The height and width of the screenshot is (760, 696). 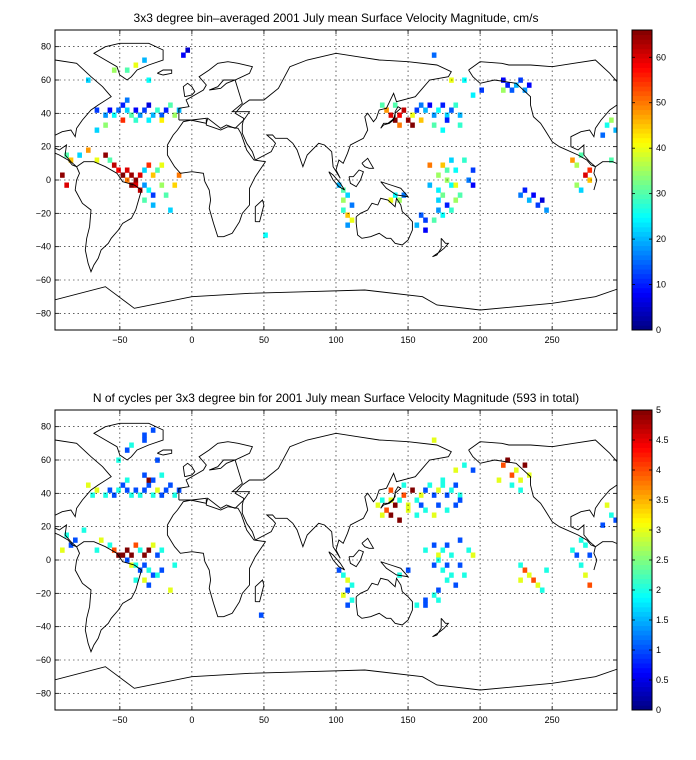 I want to click on y-tick-label: −60, so click(x=43, y=280).